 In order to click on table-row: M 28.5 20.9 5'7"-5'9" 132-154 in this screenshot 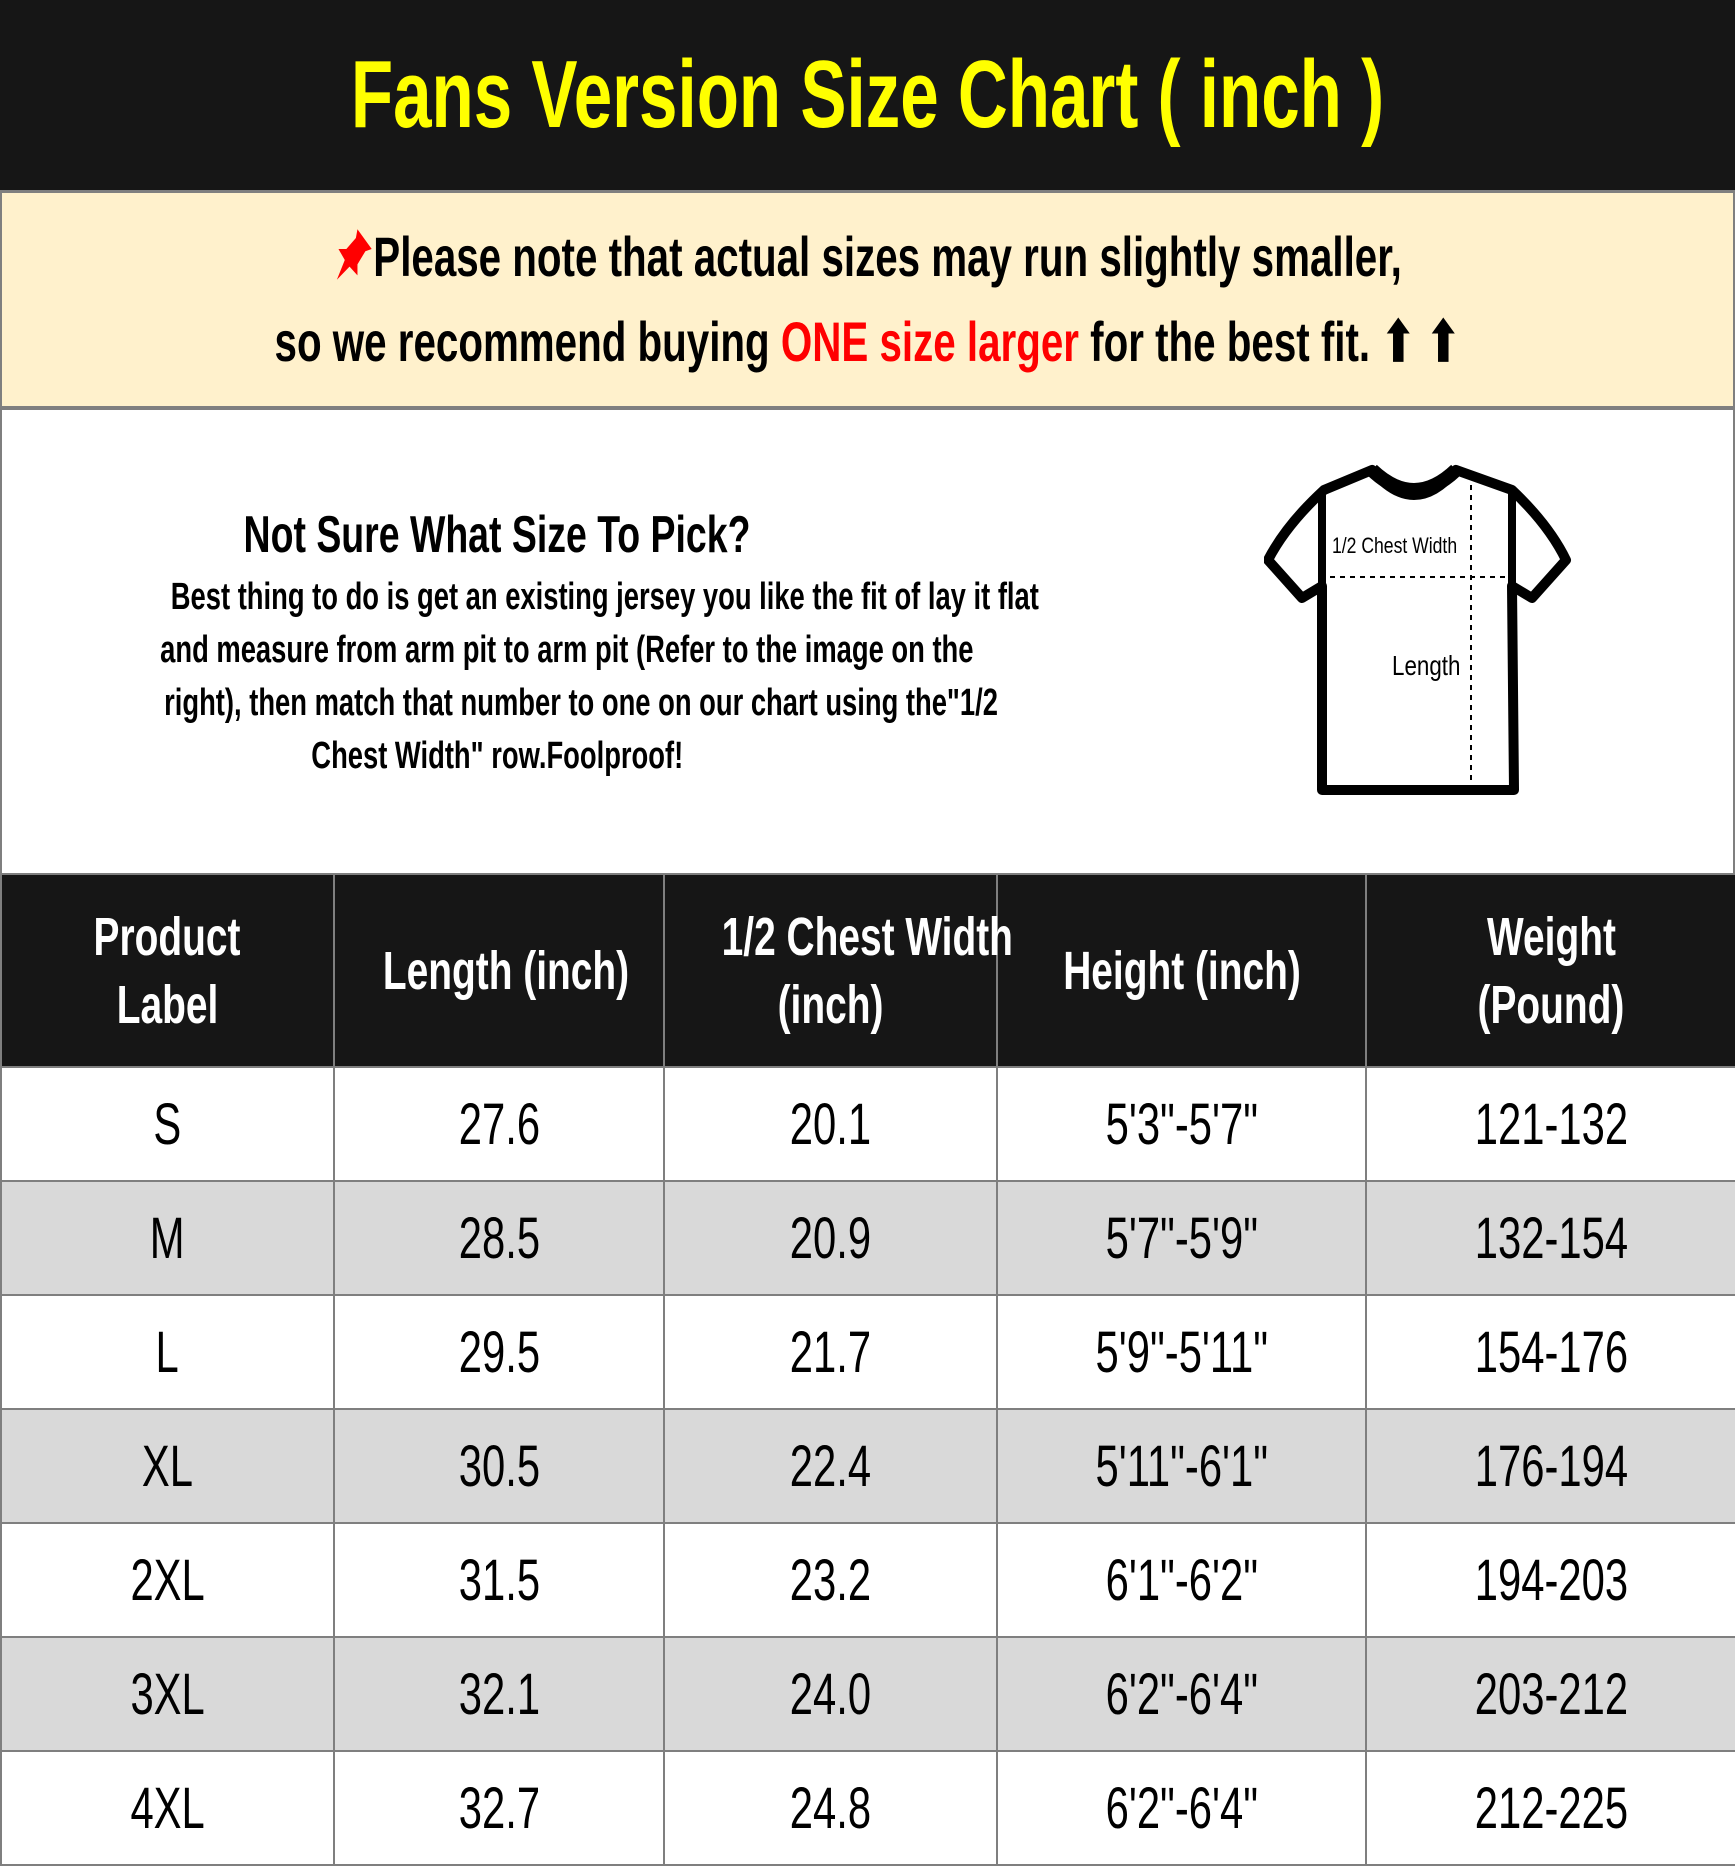, I will do `click(867, 1238)`.